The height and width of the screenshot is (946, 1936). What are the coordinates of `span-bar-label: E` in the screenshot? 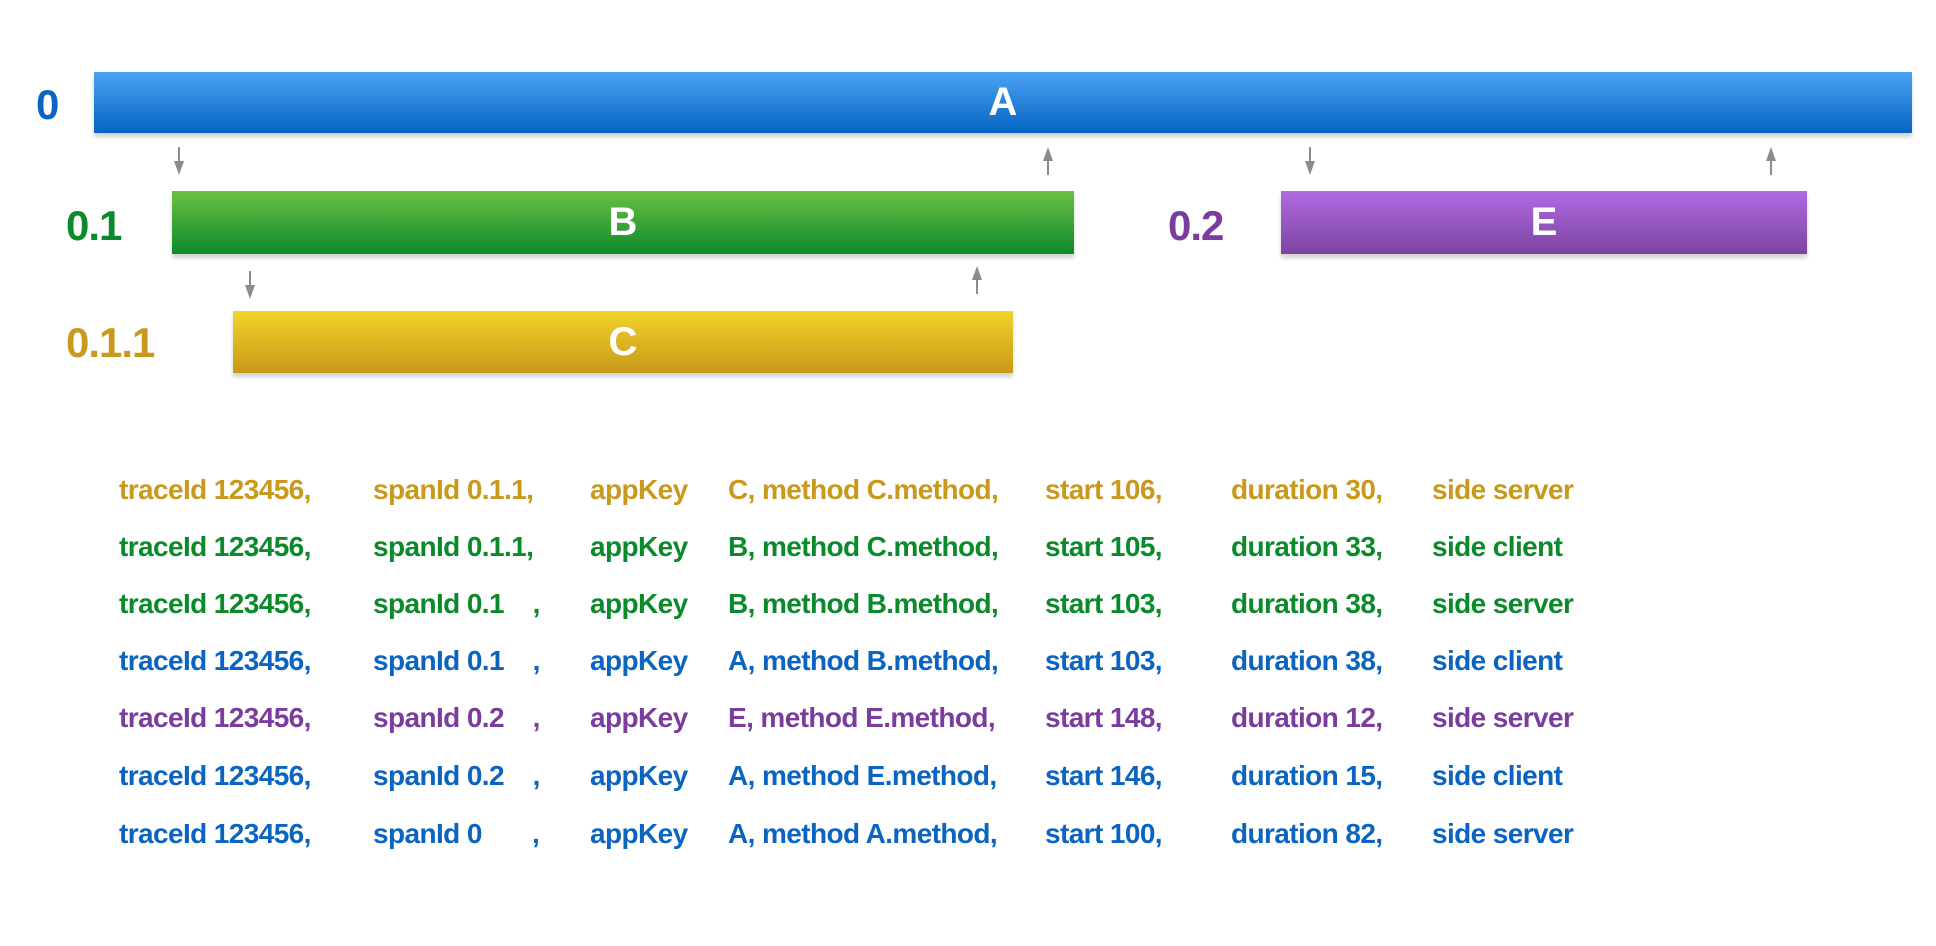 It's located at (1544, 222).